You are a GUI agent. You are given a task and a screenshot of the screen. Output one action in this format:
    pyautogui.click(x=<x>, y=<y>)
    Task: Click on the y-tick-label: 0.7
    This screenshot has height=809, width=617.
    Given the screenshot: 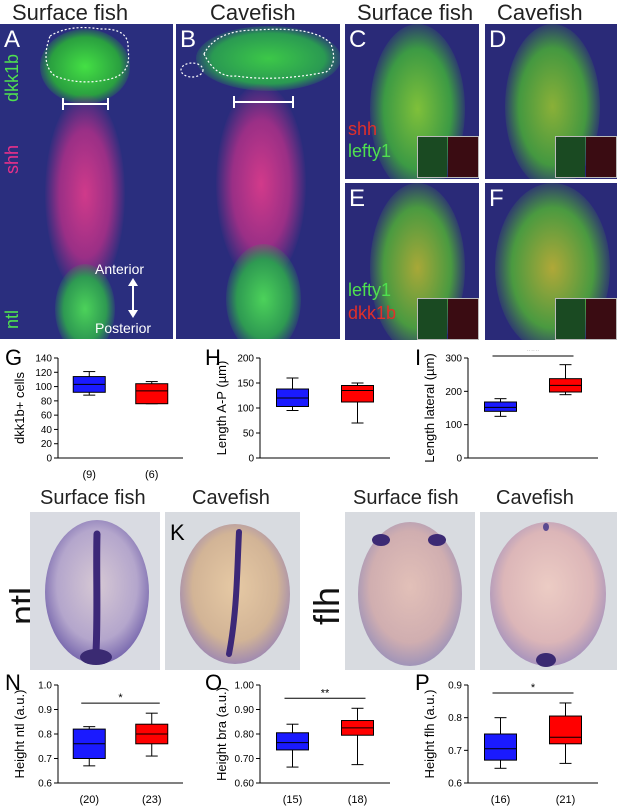 What is the action you would take?
    pyautogui.click(x=45, y=759)
    